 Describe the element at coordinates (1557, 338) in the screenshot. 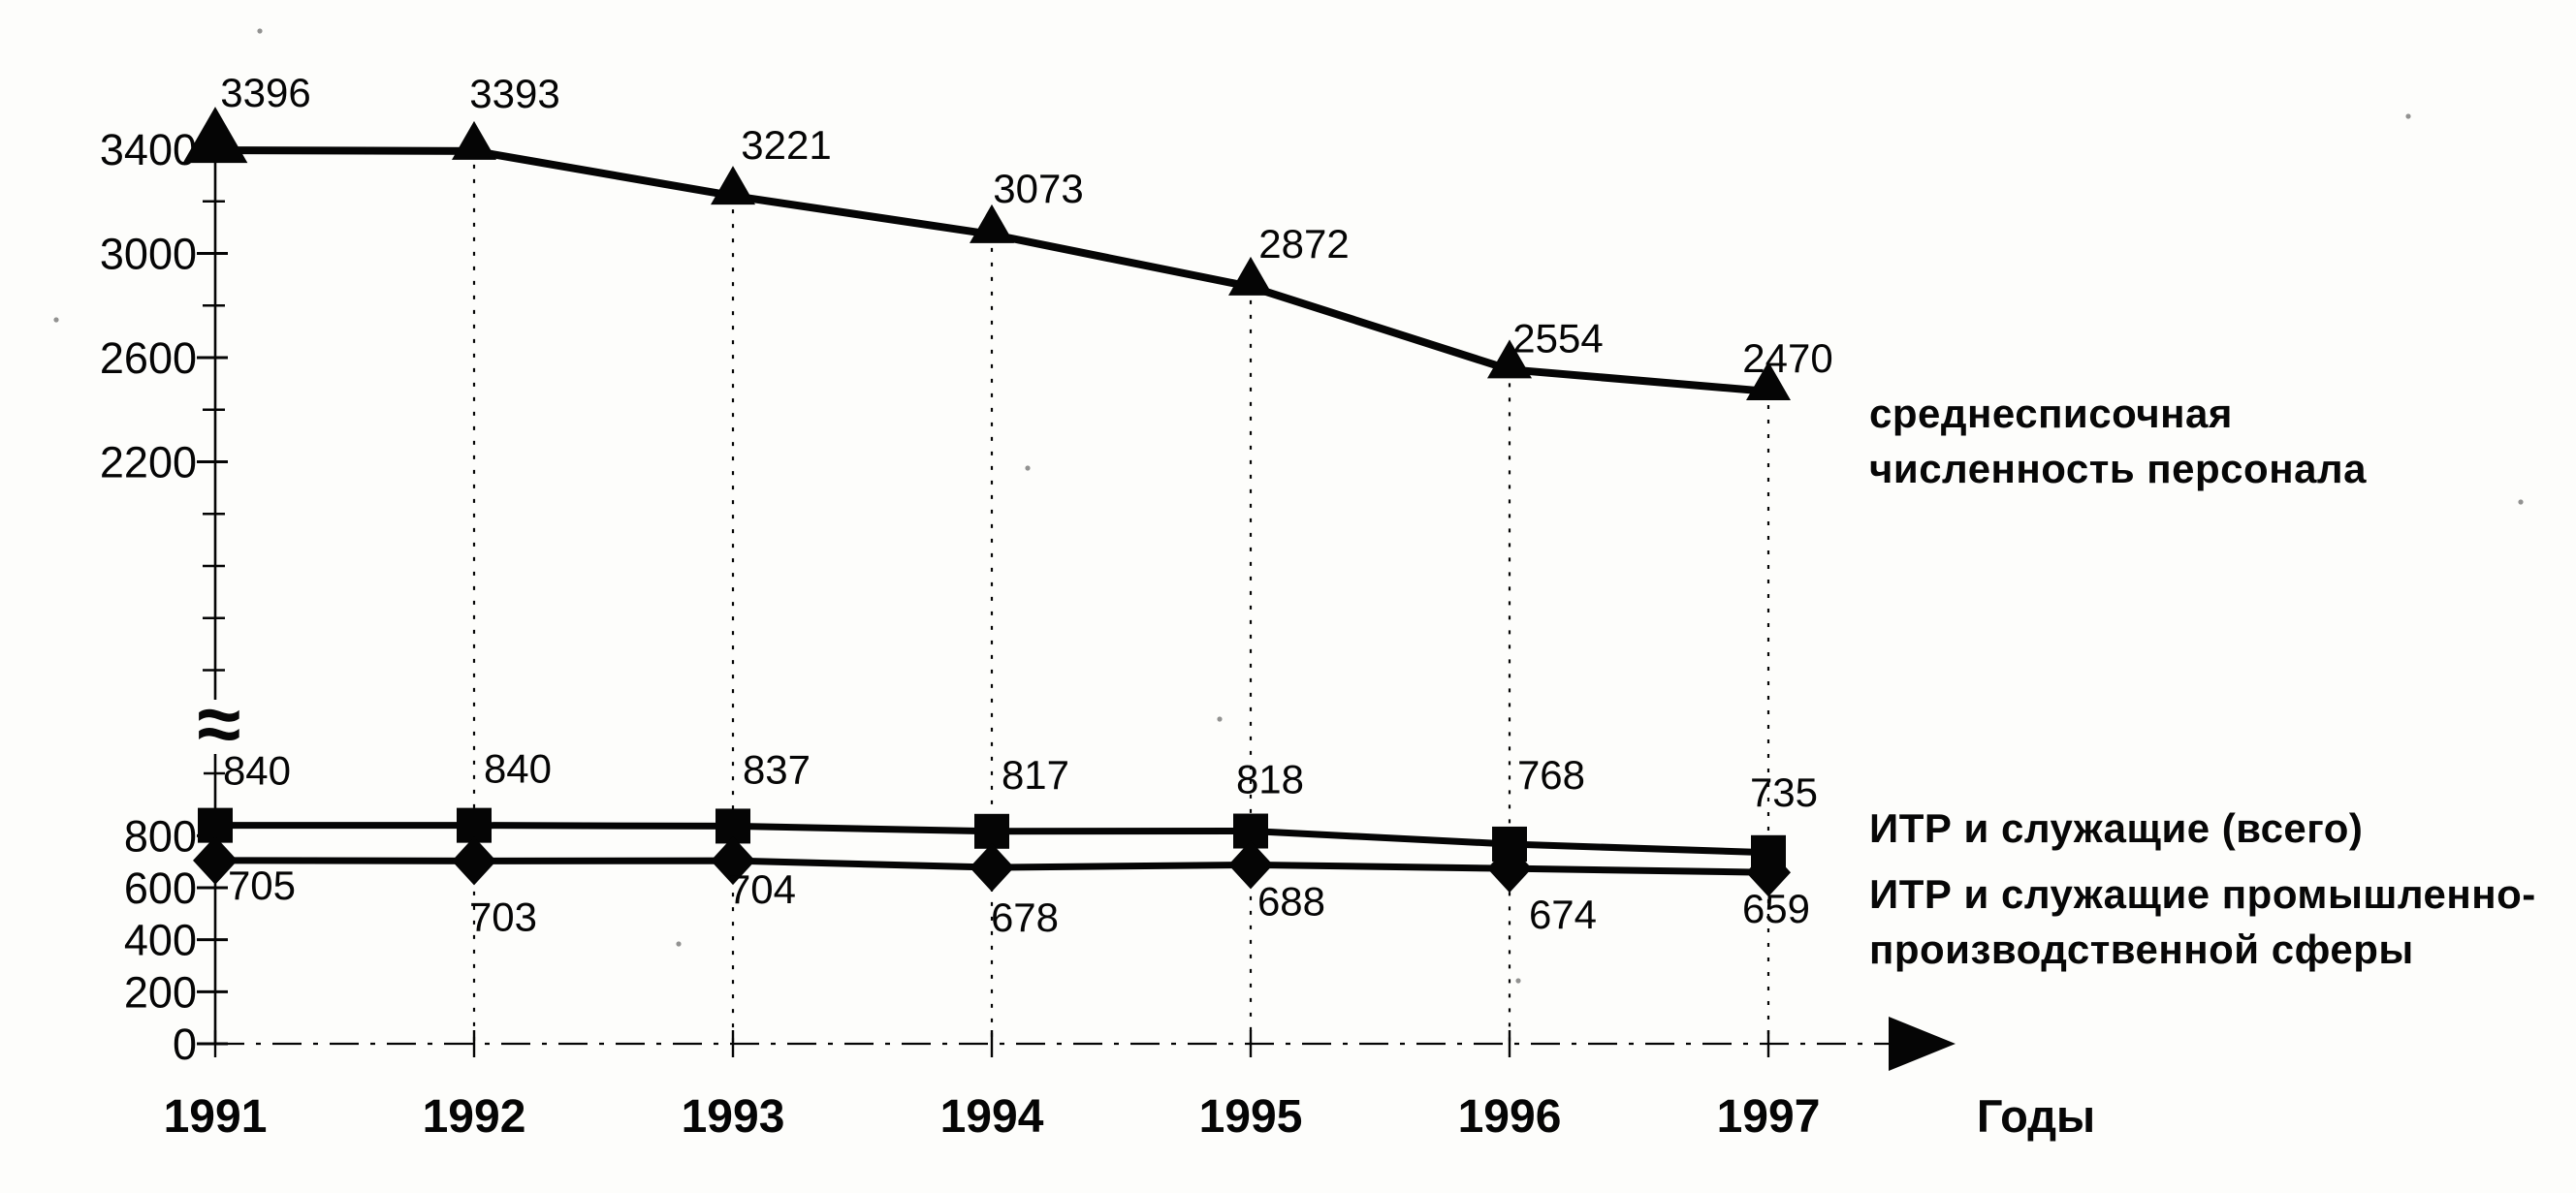

I see `data-label-2554: 2554` at that location.